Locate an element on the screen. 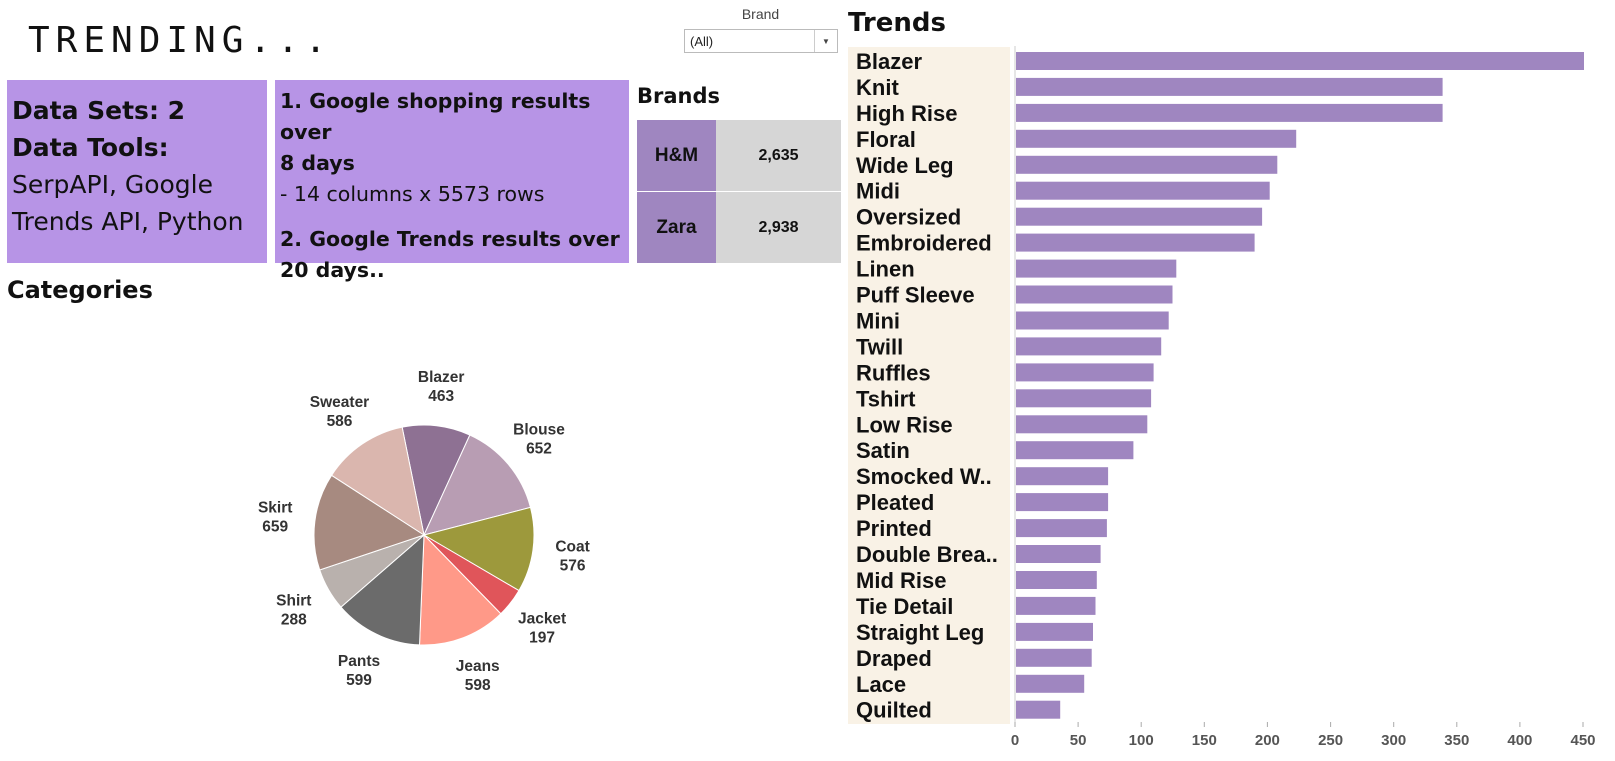 Image resolution: width=1615 pixels, height=761 pixels. trend-label: Pleated is located at coordinates (895, 502).